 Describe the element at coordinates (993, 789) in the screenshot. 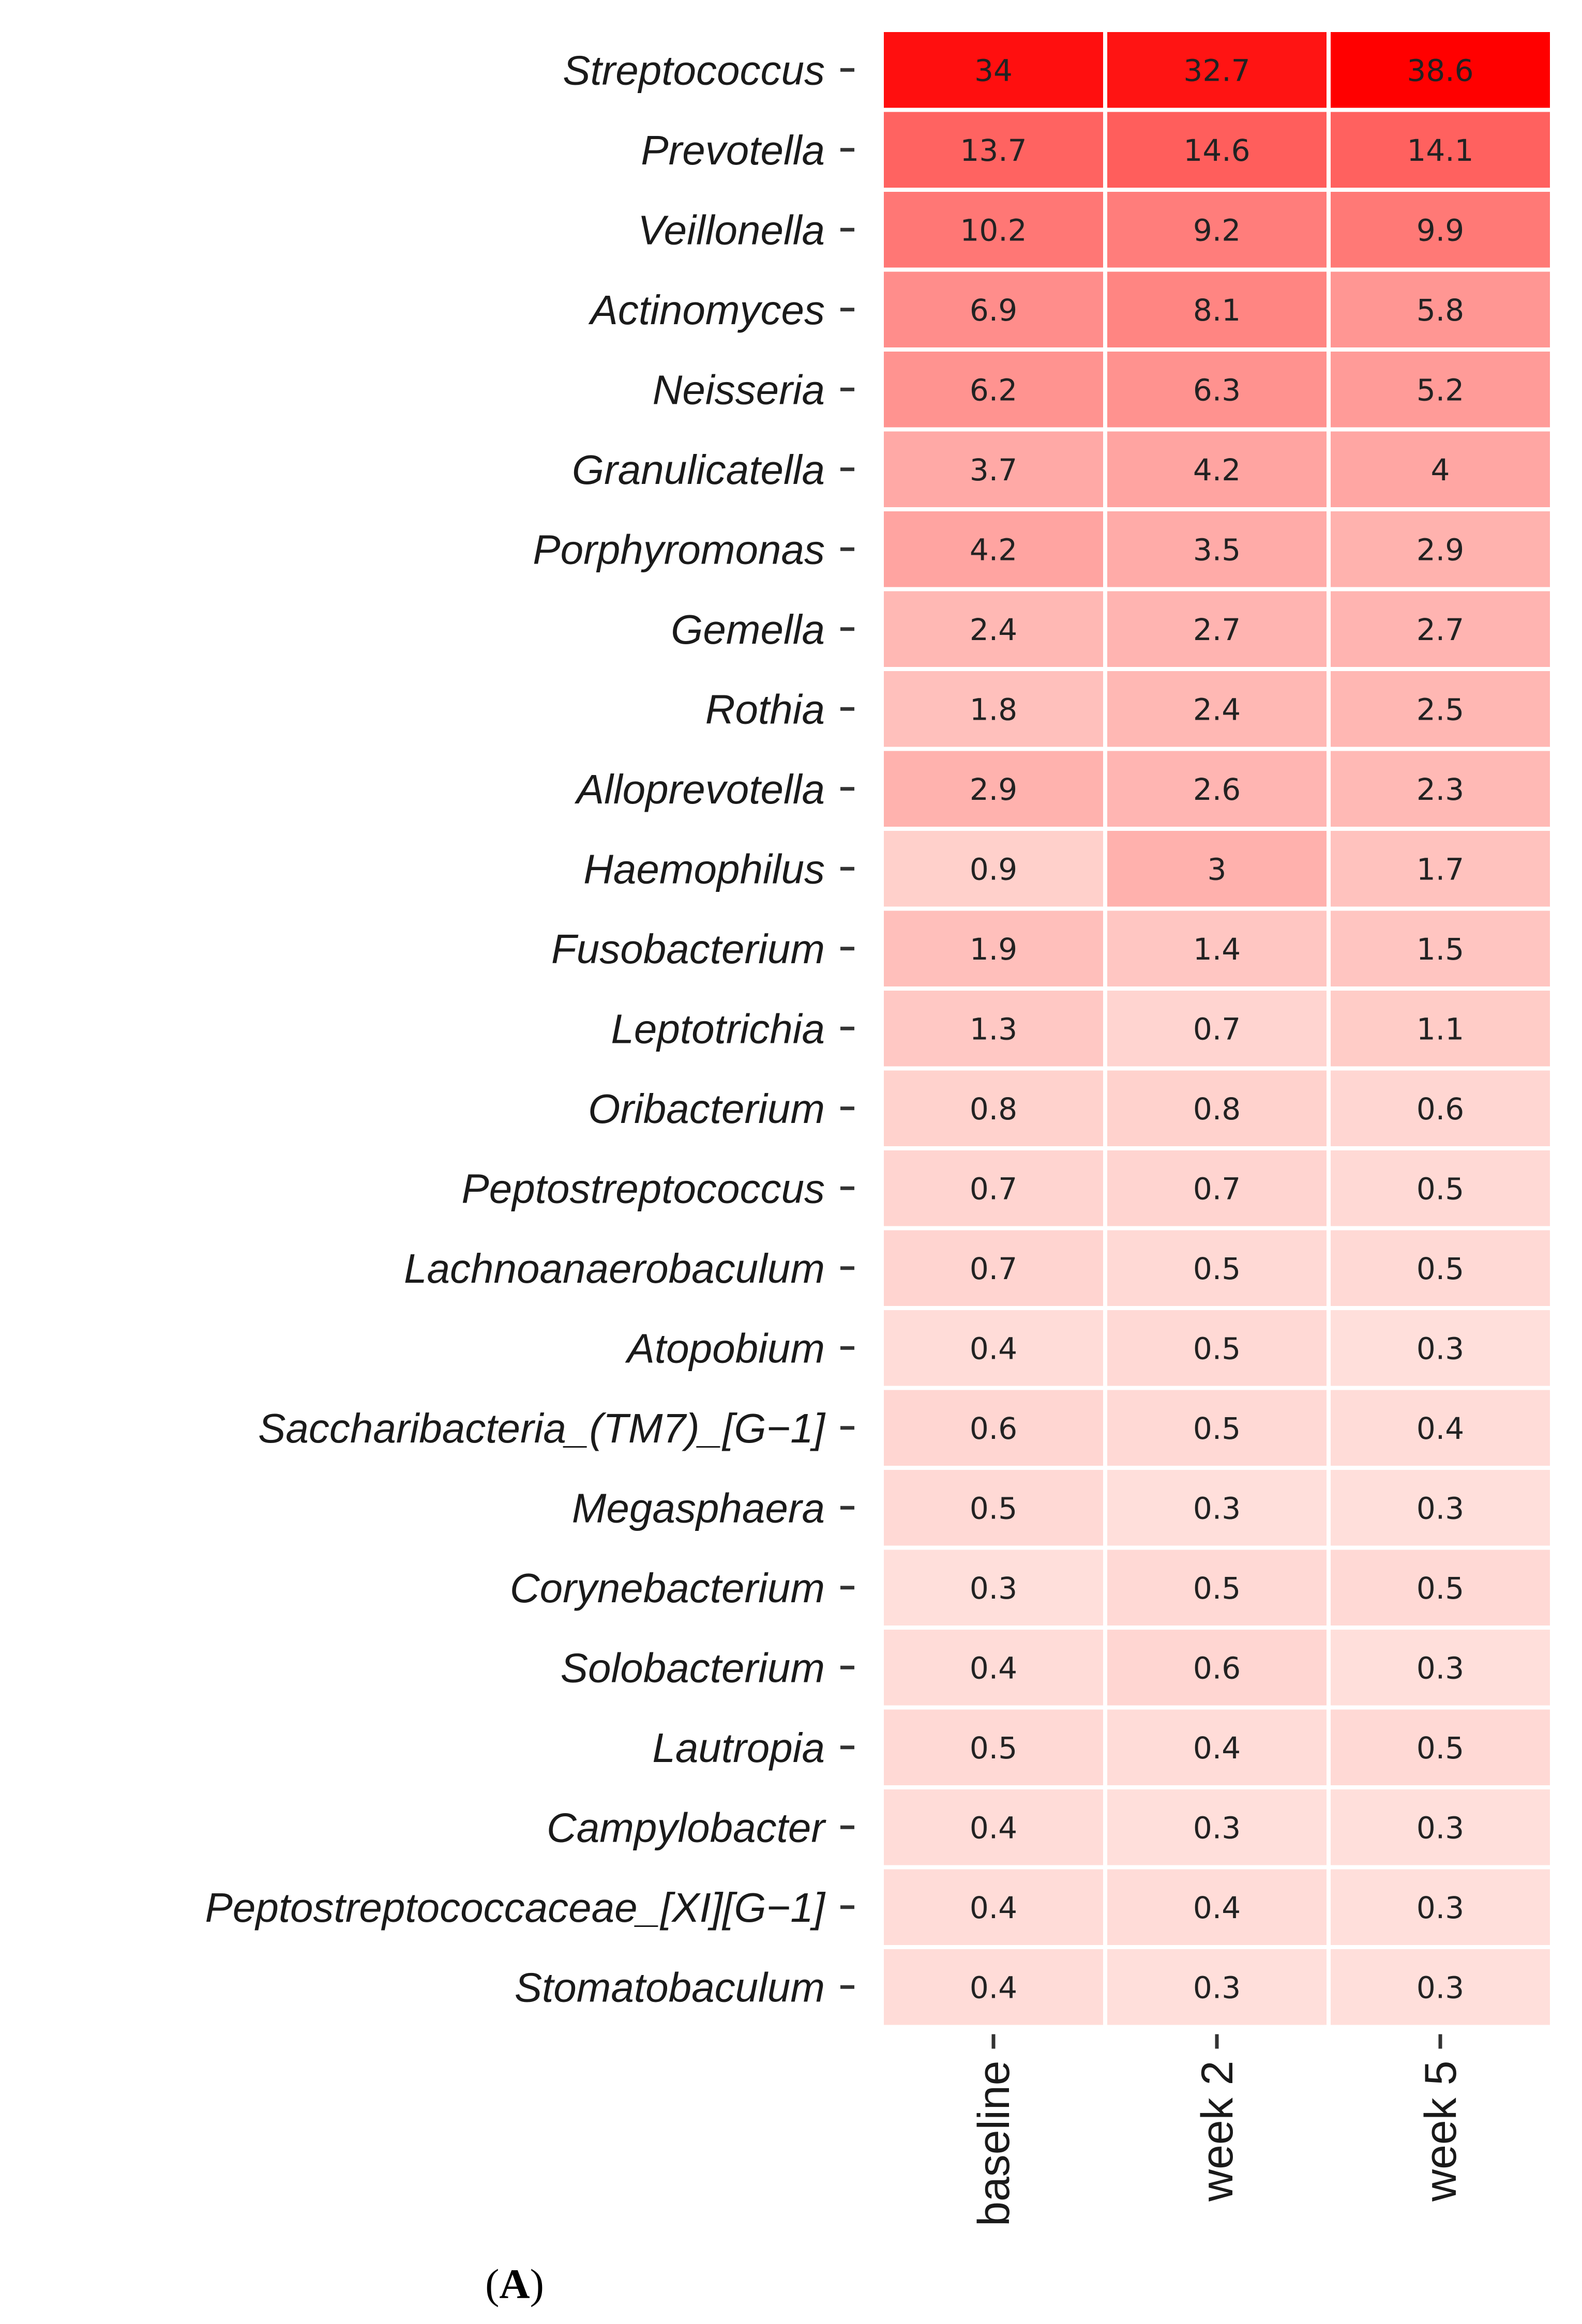

I see `cell-value-label: 2.9` at that location.